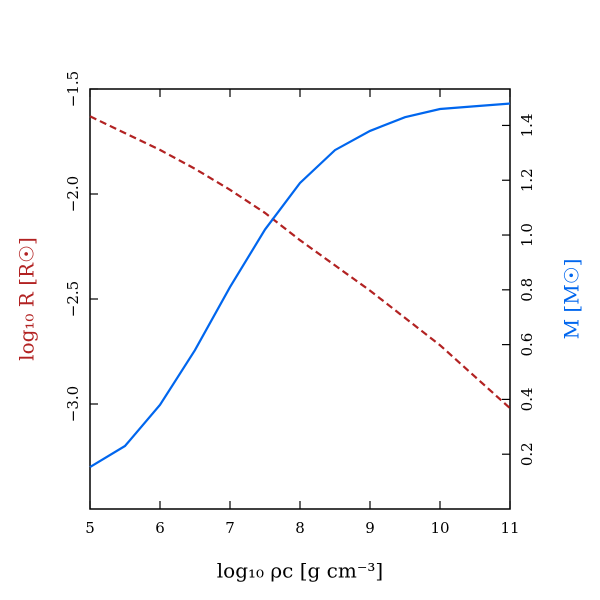 This screenshot has width=600, height=600. I want to click on x-tick-label: 5, so click(90, 528).